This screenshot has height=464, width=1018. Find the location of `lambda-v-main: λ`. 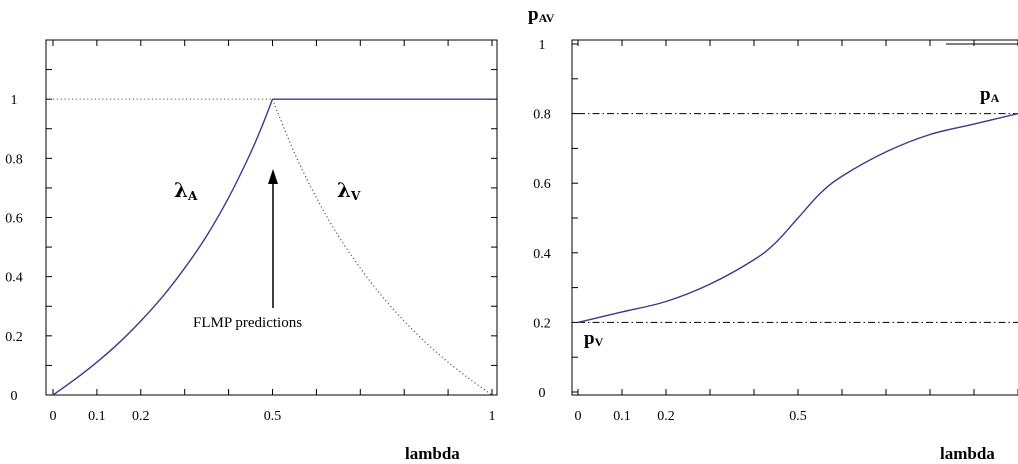

lambda-v-main: λ is located at coordinates (344, 190).